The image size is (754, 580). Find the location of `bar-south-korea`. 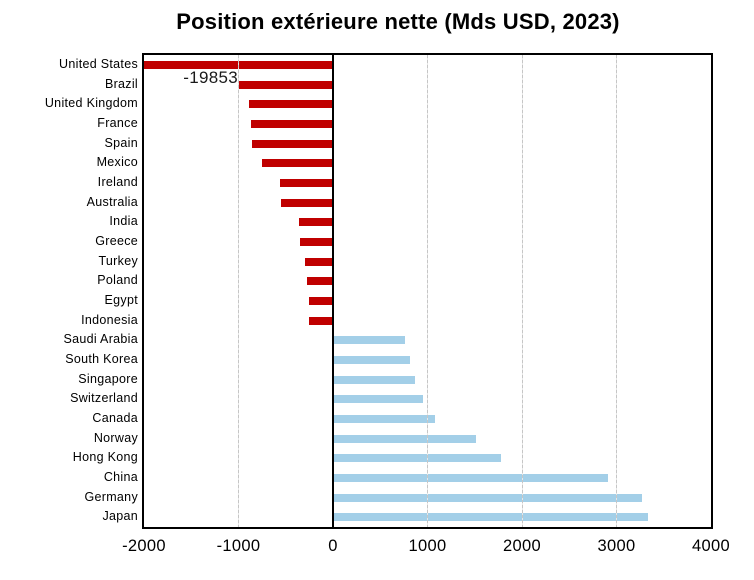

bar-south-korea is located at coordinates (372, 359).